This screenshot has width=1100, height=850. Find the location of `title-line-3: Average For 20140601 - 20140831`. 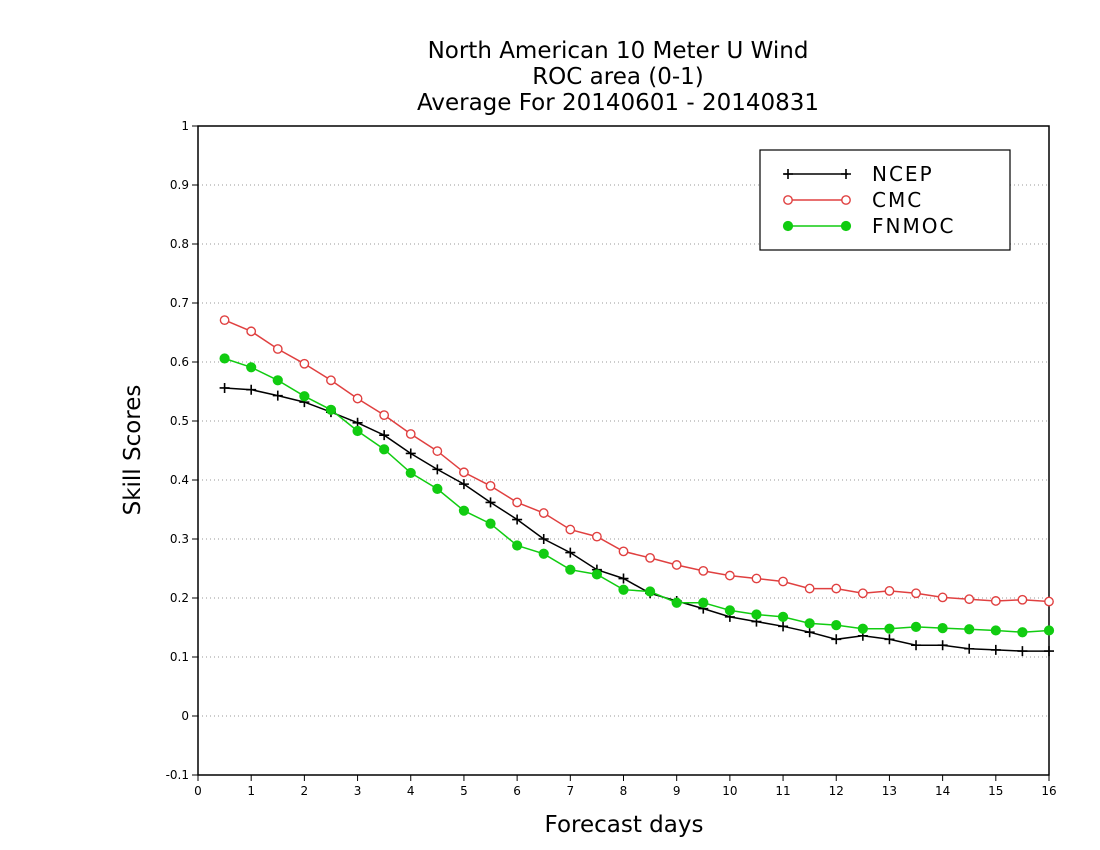

title-line-3: Average For 20140601 - 20140831 is located at coordinates (618, 103).